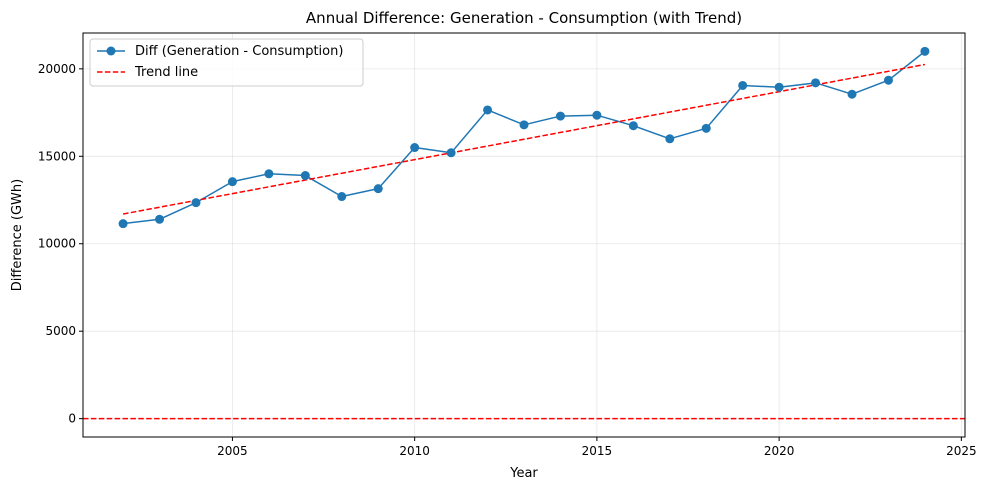 The image size is (989, 490). Describe the element at coordinates (523, 473) in the screenshot. I see `x-axis-title: Year` at that location.